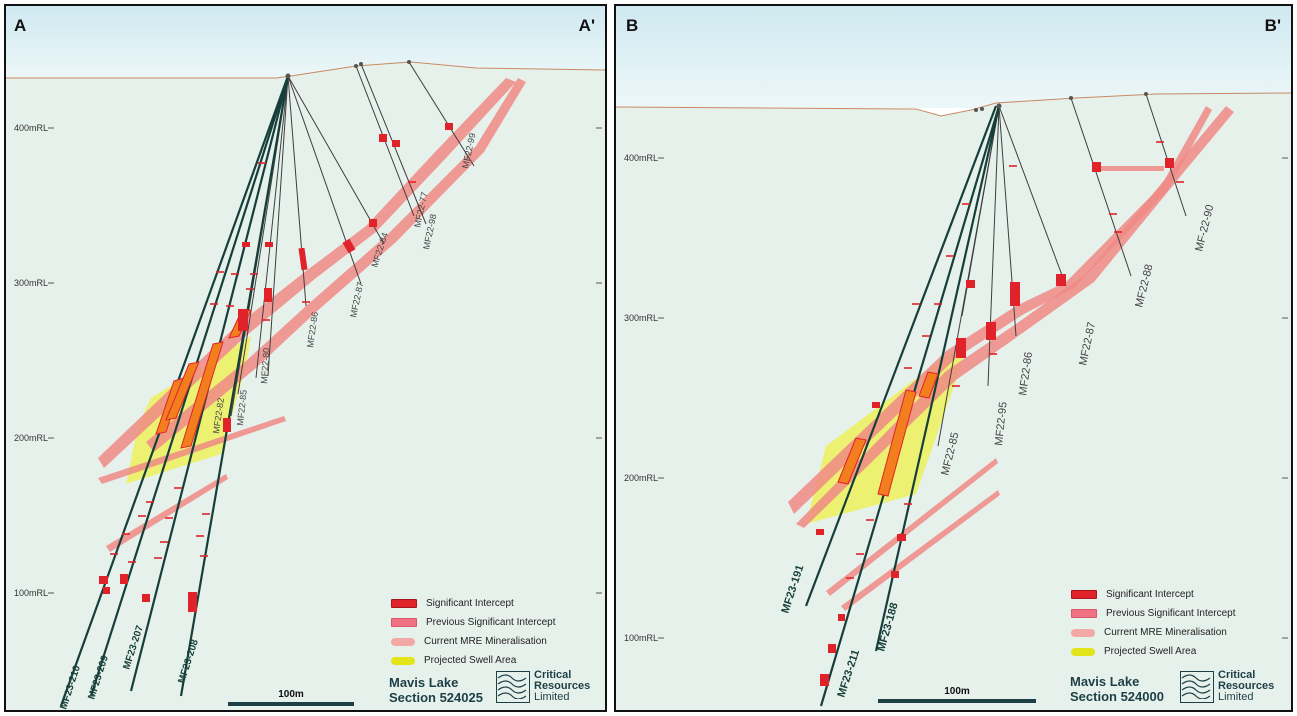 The image size is (1297, 716). What do you see at coordinates (1062, 270) in the screenshot?
I see `previous-drill-traces` at bounding box center [1062, 270].